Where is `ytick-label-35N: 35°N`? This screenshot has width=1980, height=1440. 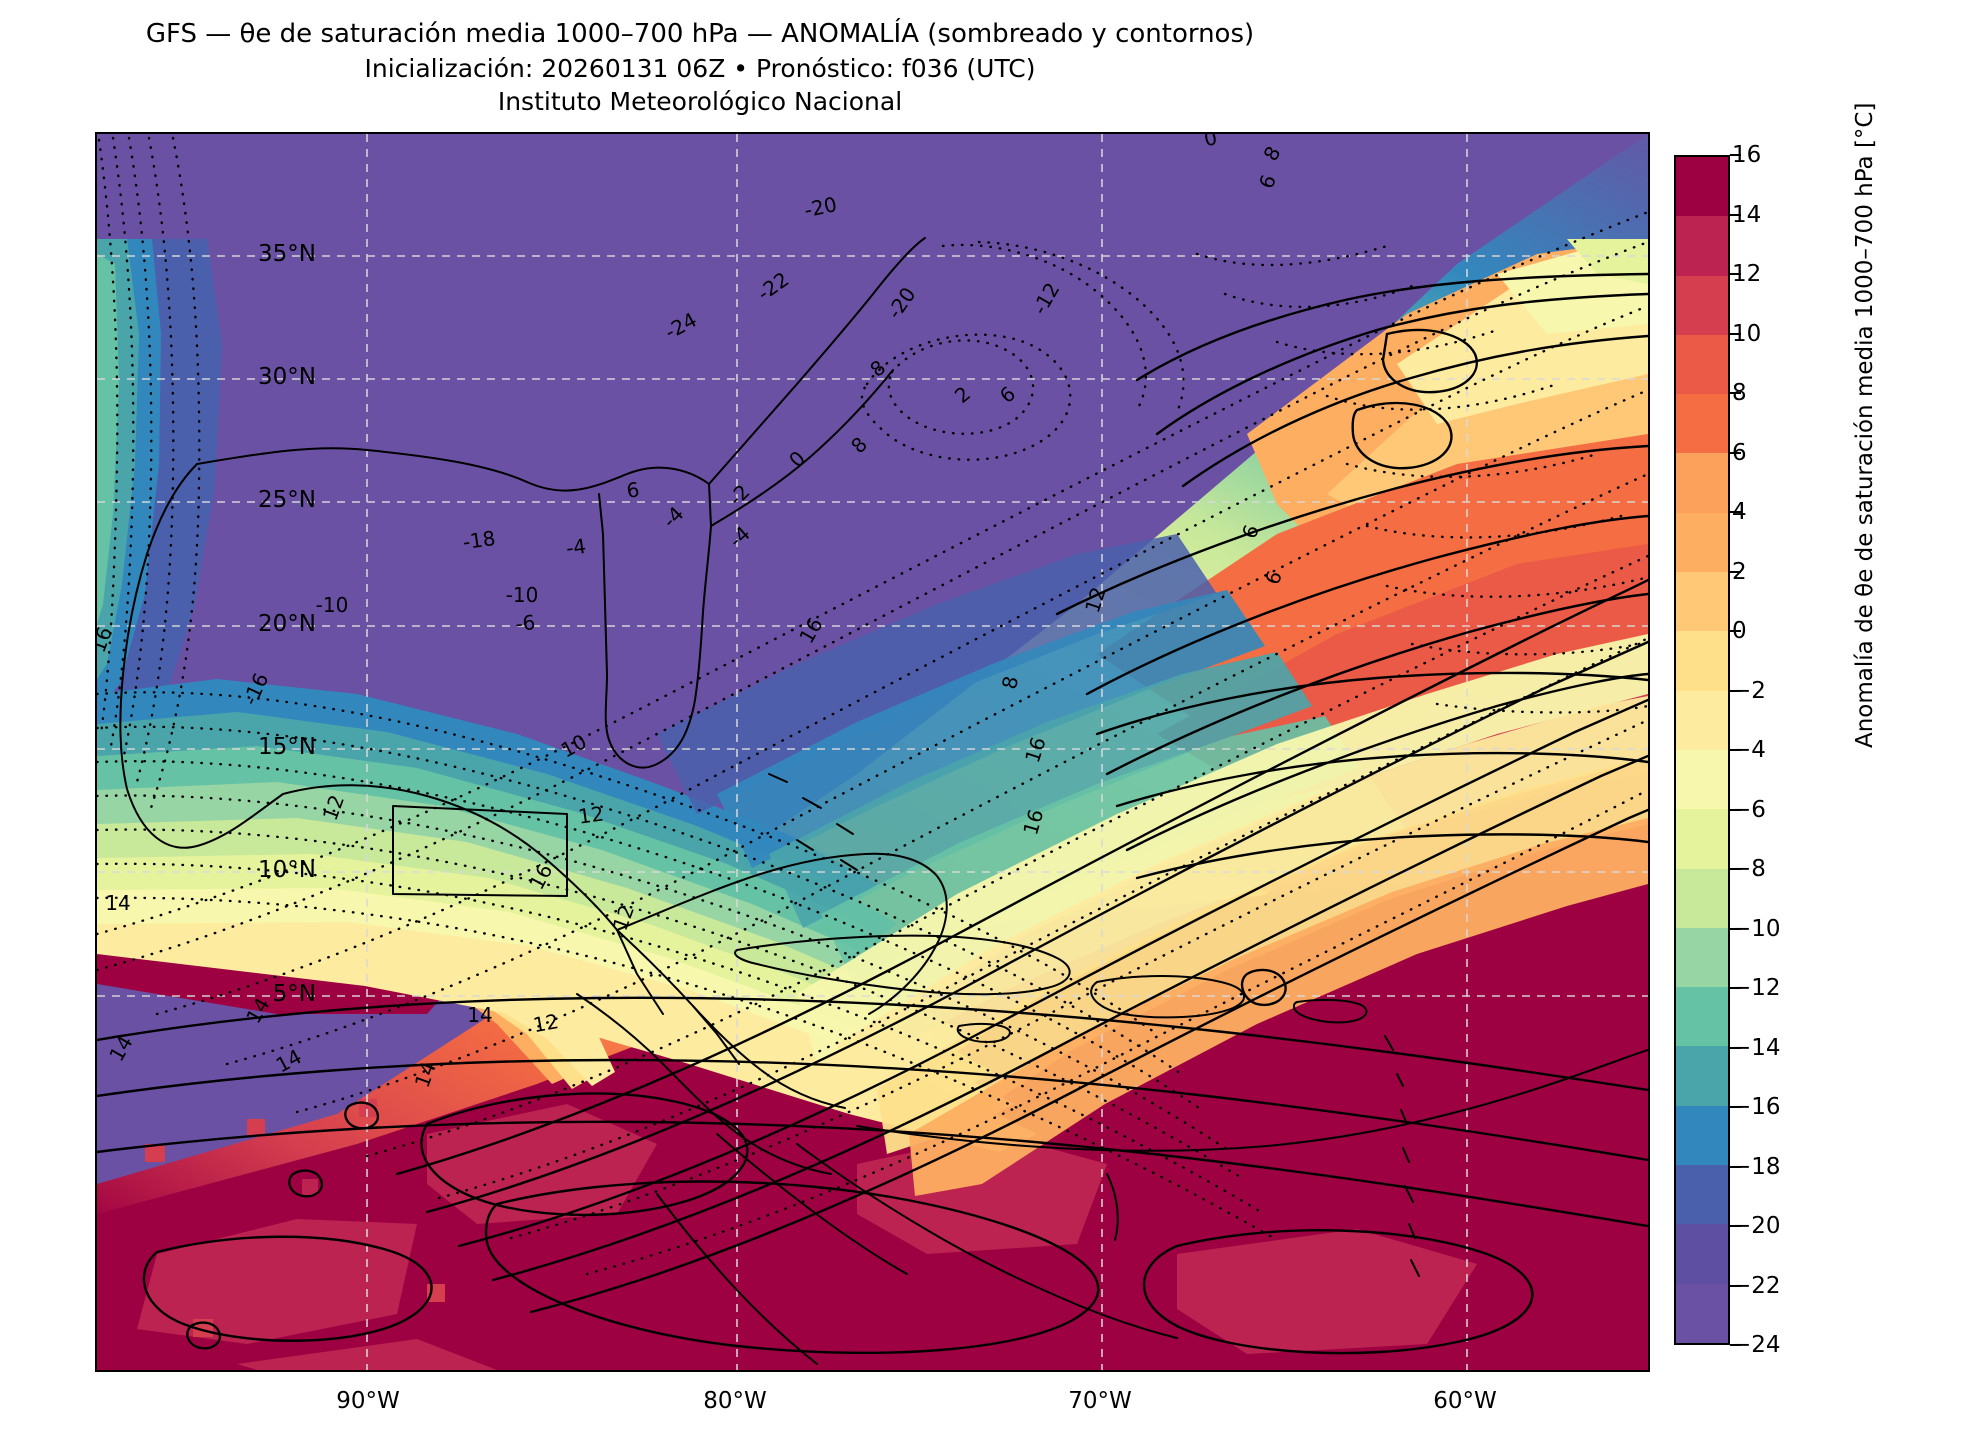
ytick-label-35N: 35°N is located at coordinates (287, 254).